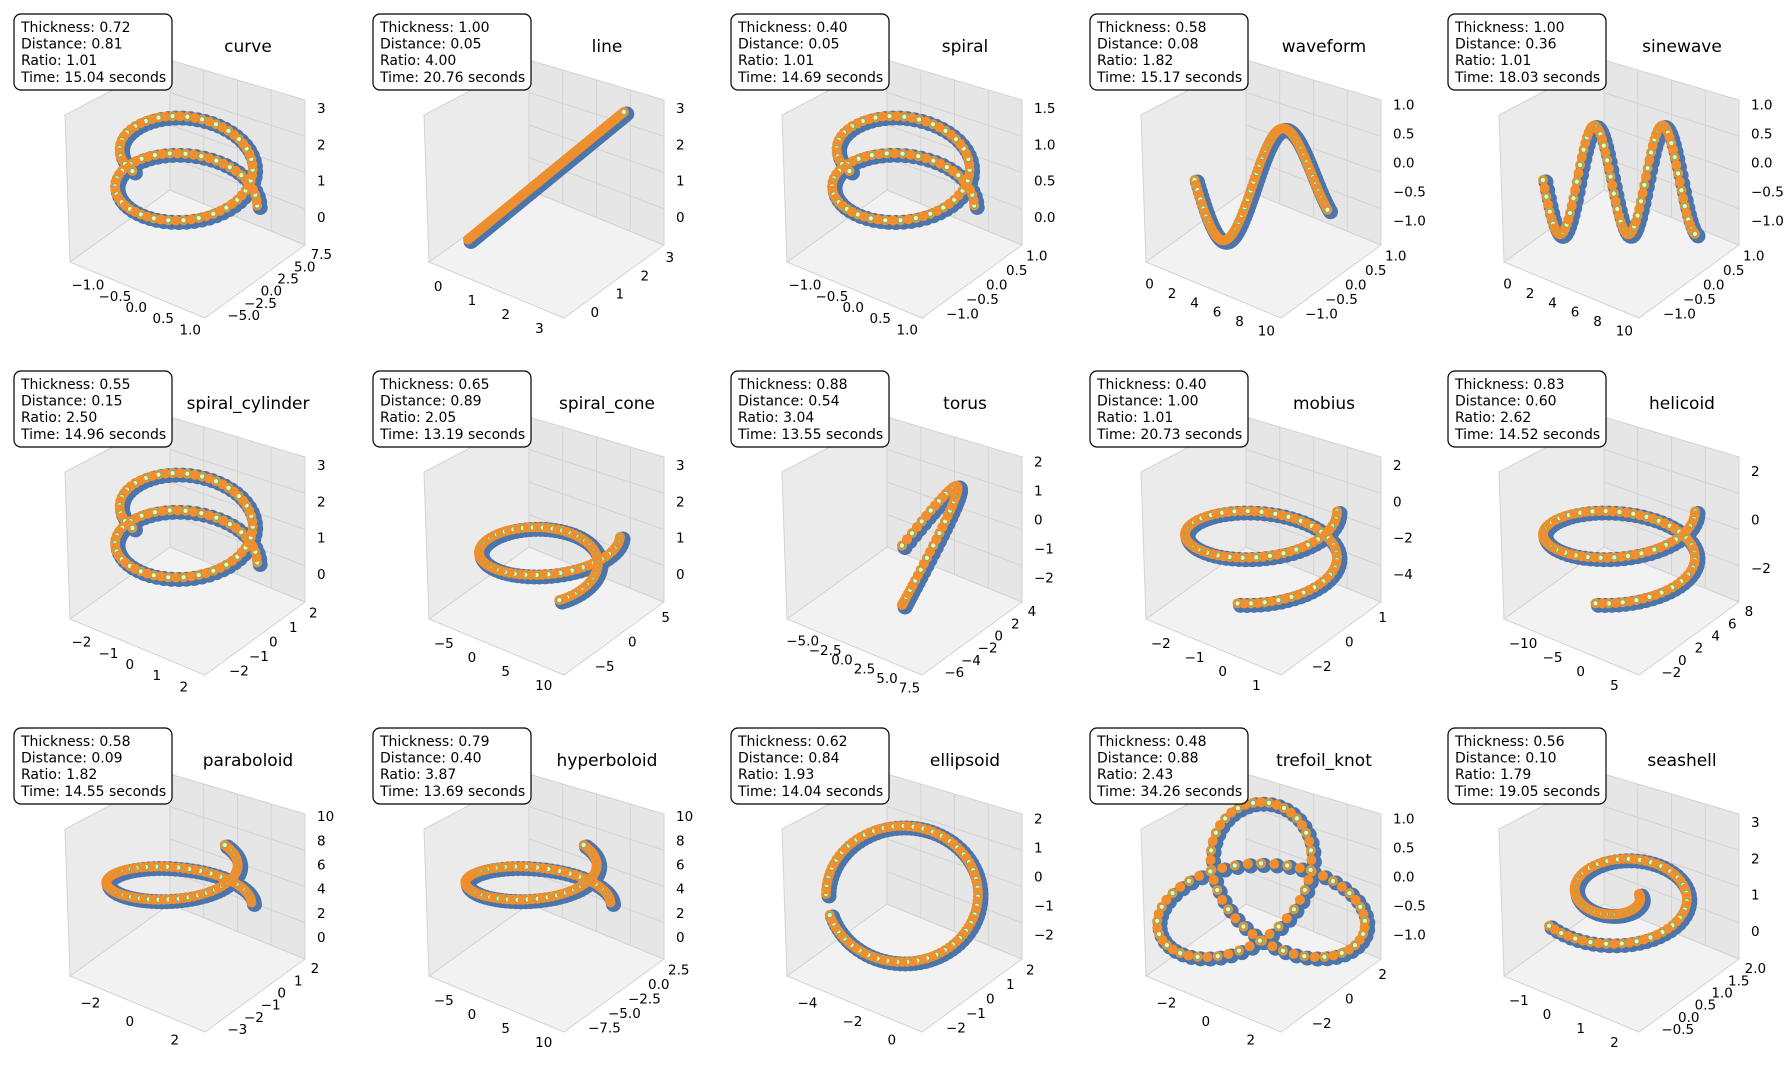  What do you see at coordinates (1324, 761) in the screenshot?
I see `subplot-title: trefoil_knot` at bounding box center [1324, 761].